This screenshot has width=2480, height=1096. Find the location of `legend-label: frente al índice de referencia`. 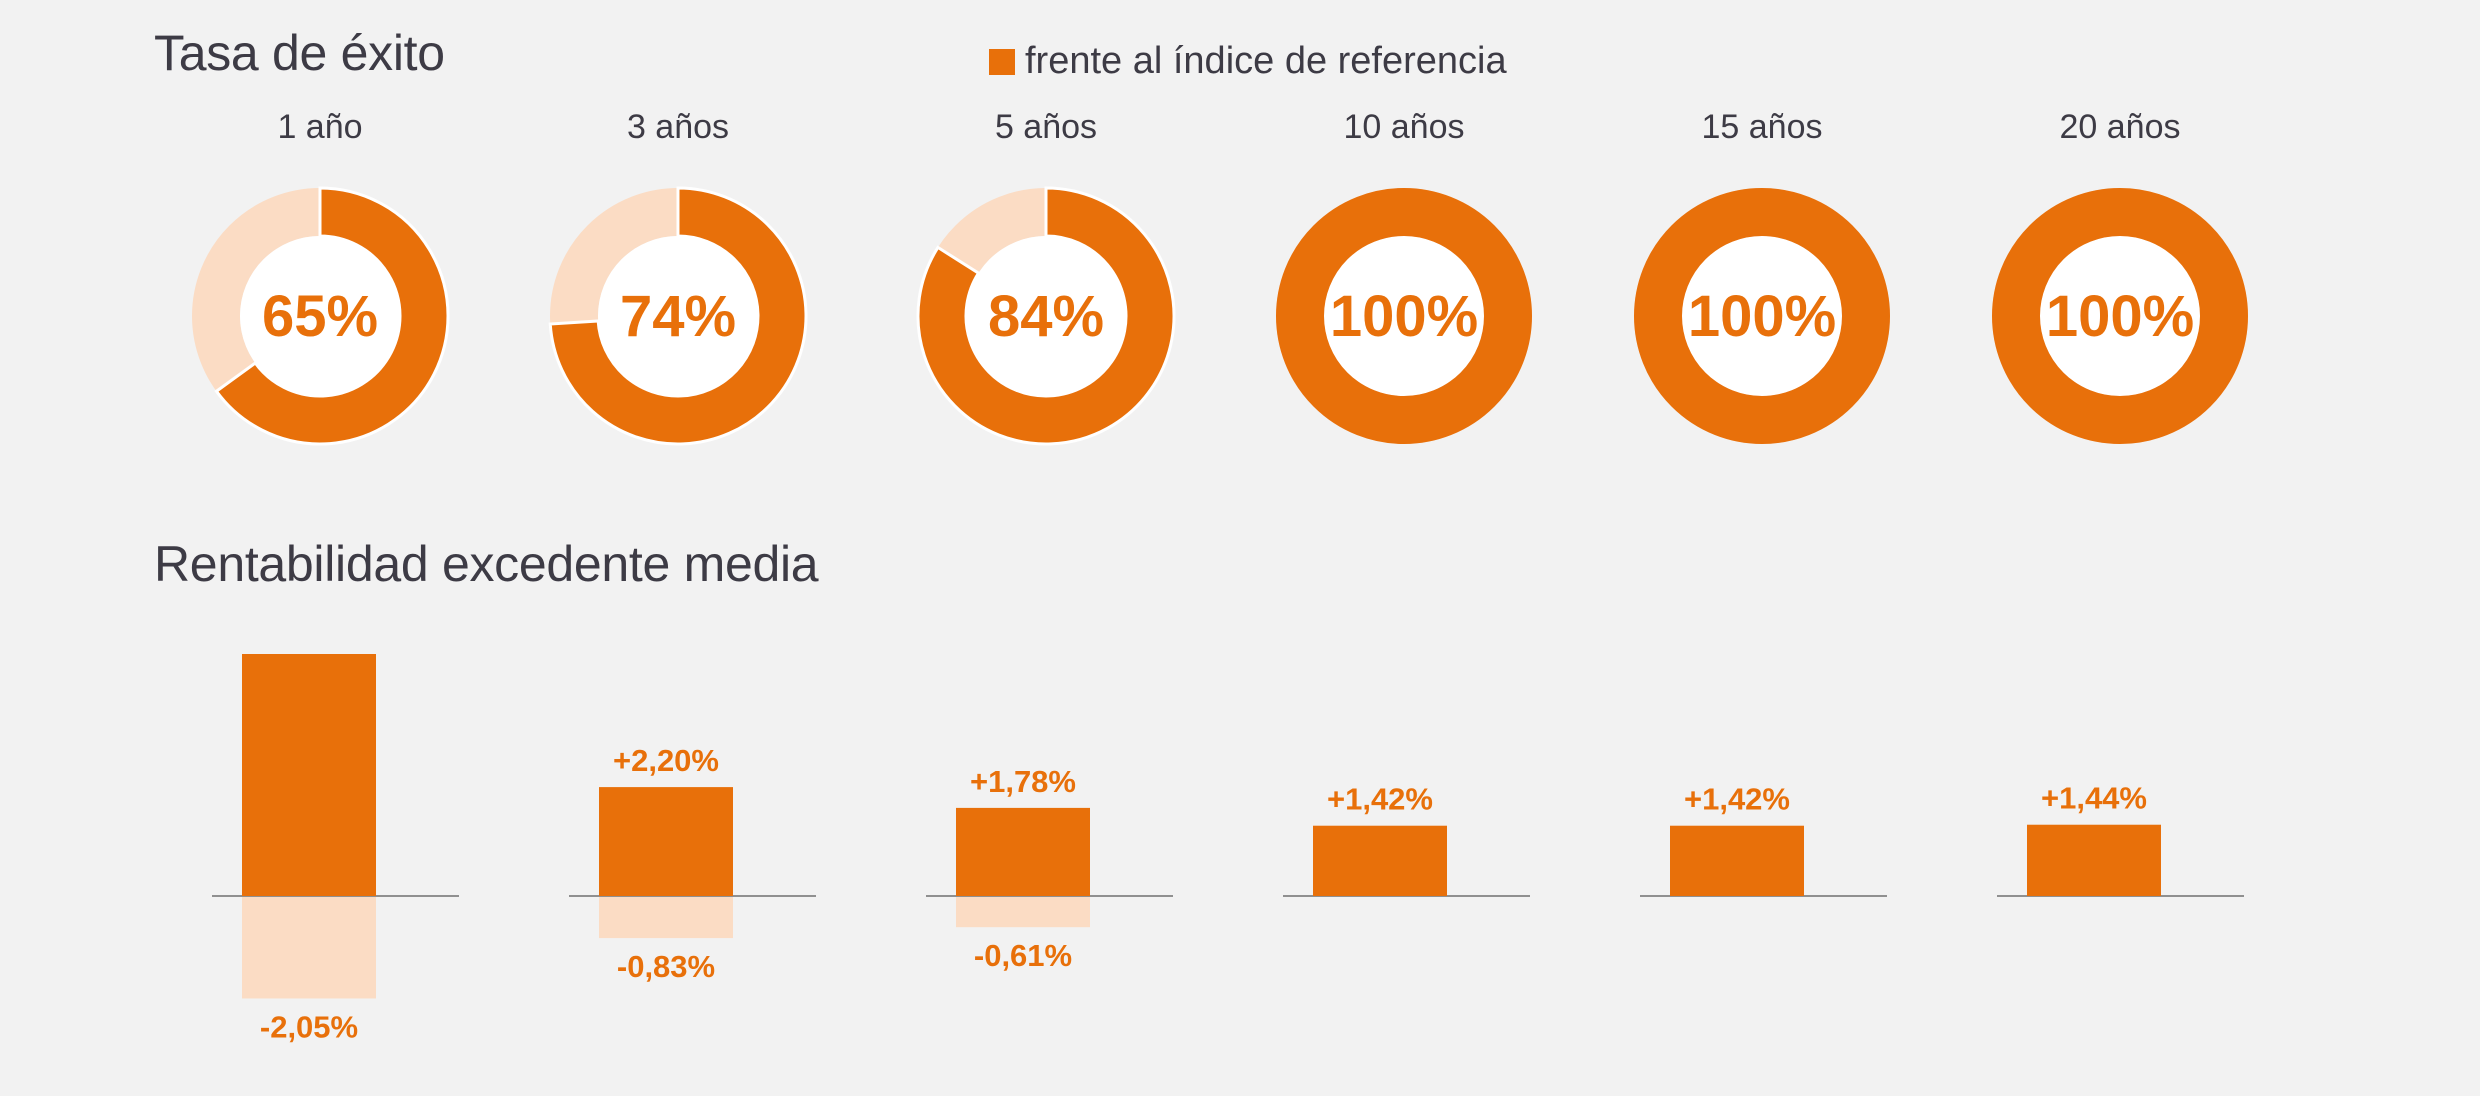

legend-label: frente al índice de referencia is located at coordinates (1266, 61).